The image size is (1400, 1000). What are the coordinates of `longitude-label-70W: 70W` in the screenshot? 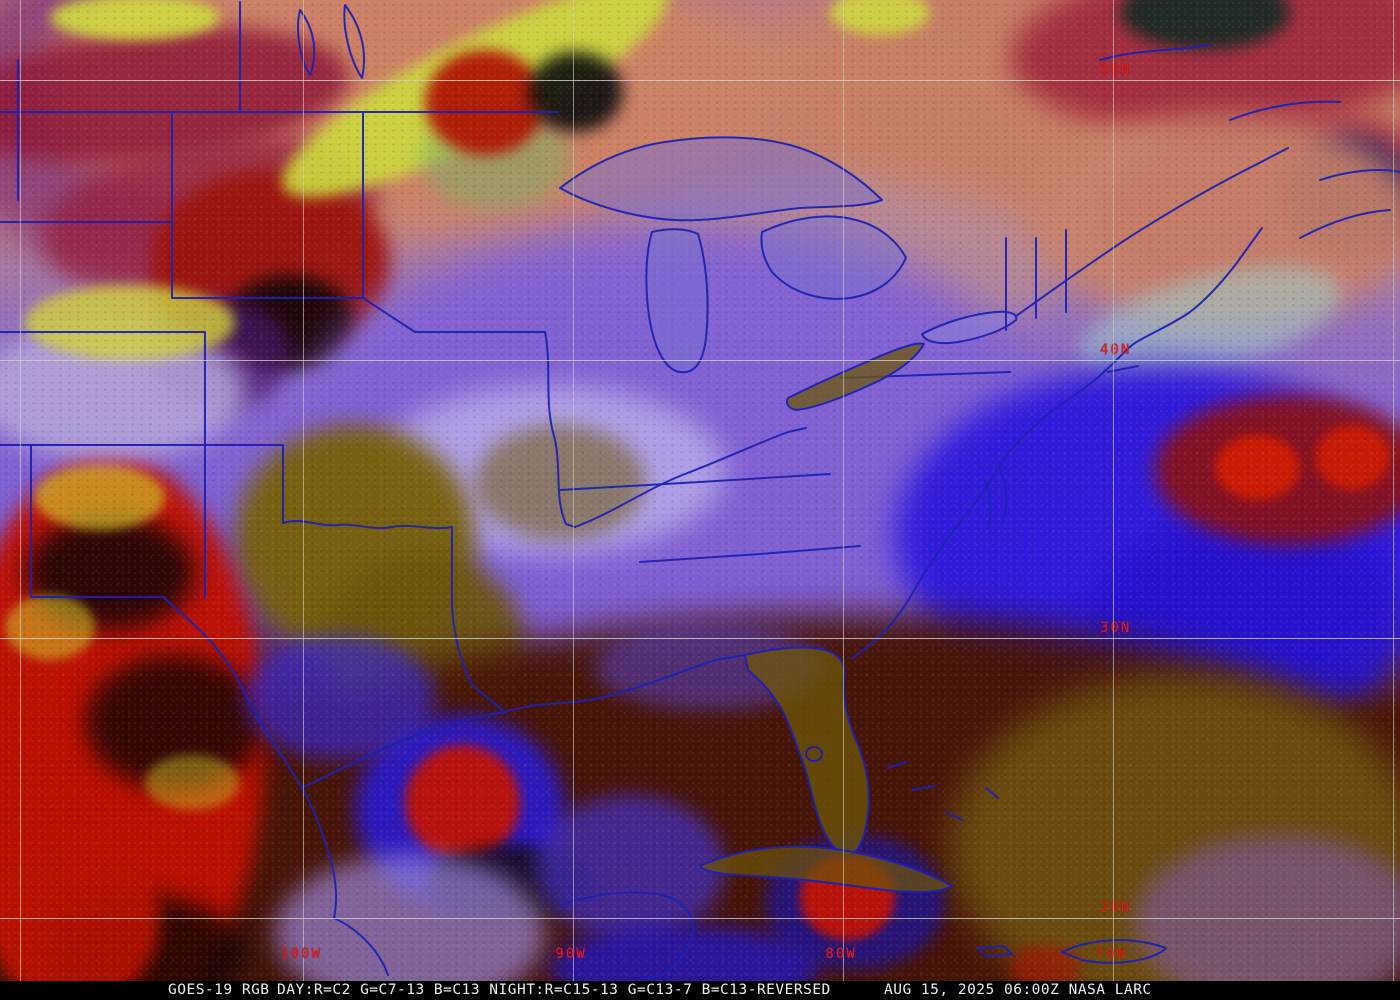 It's located at (1111, 954).